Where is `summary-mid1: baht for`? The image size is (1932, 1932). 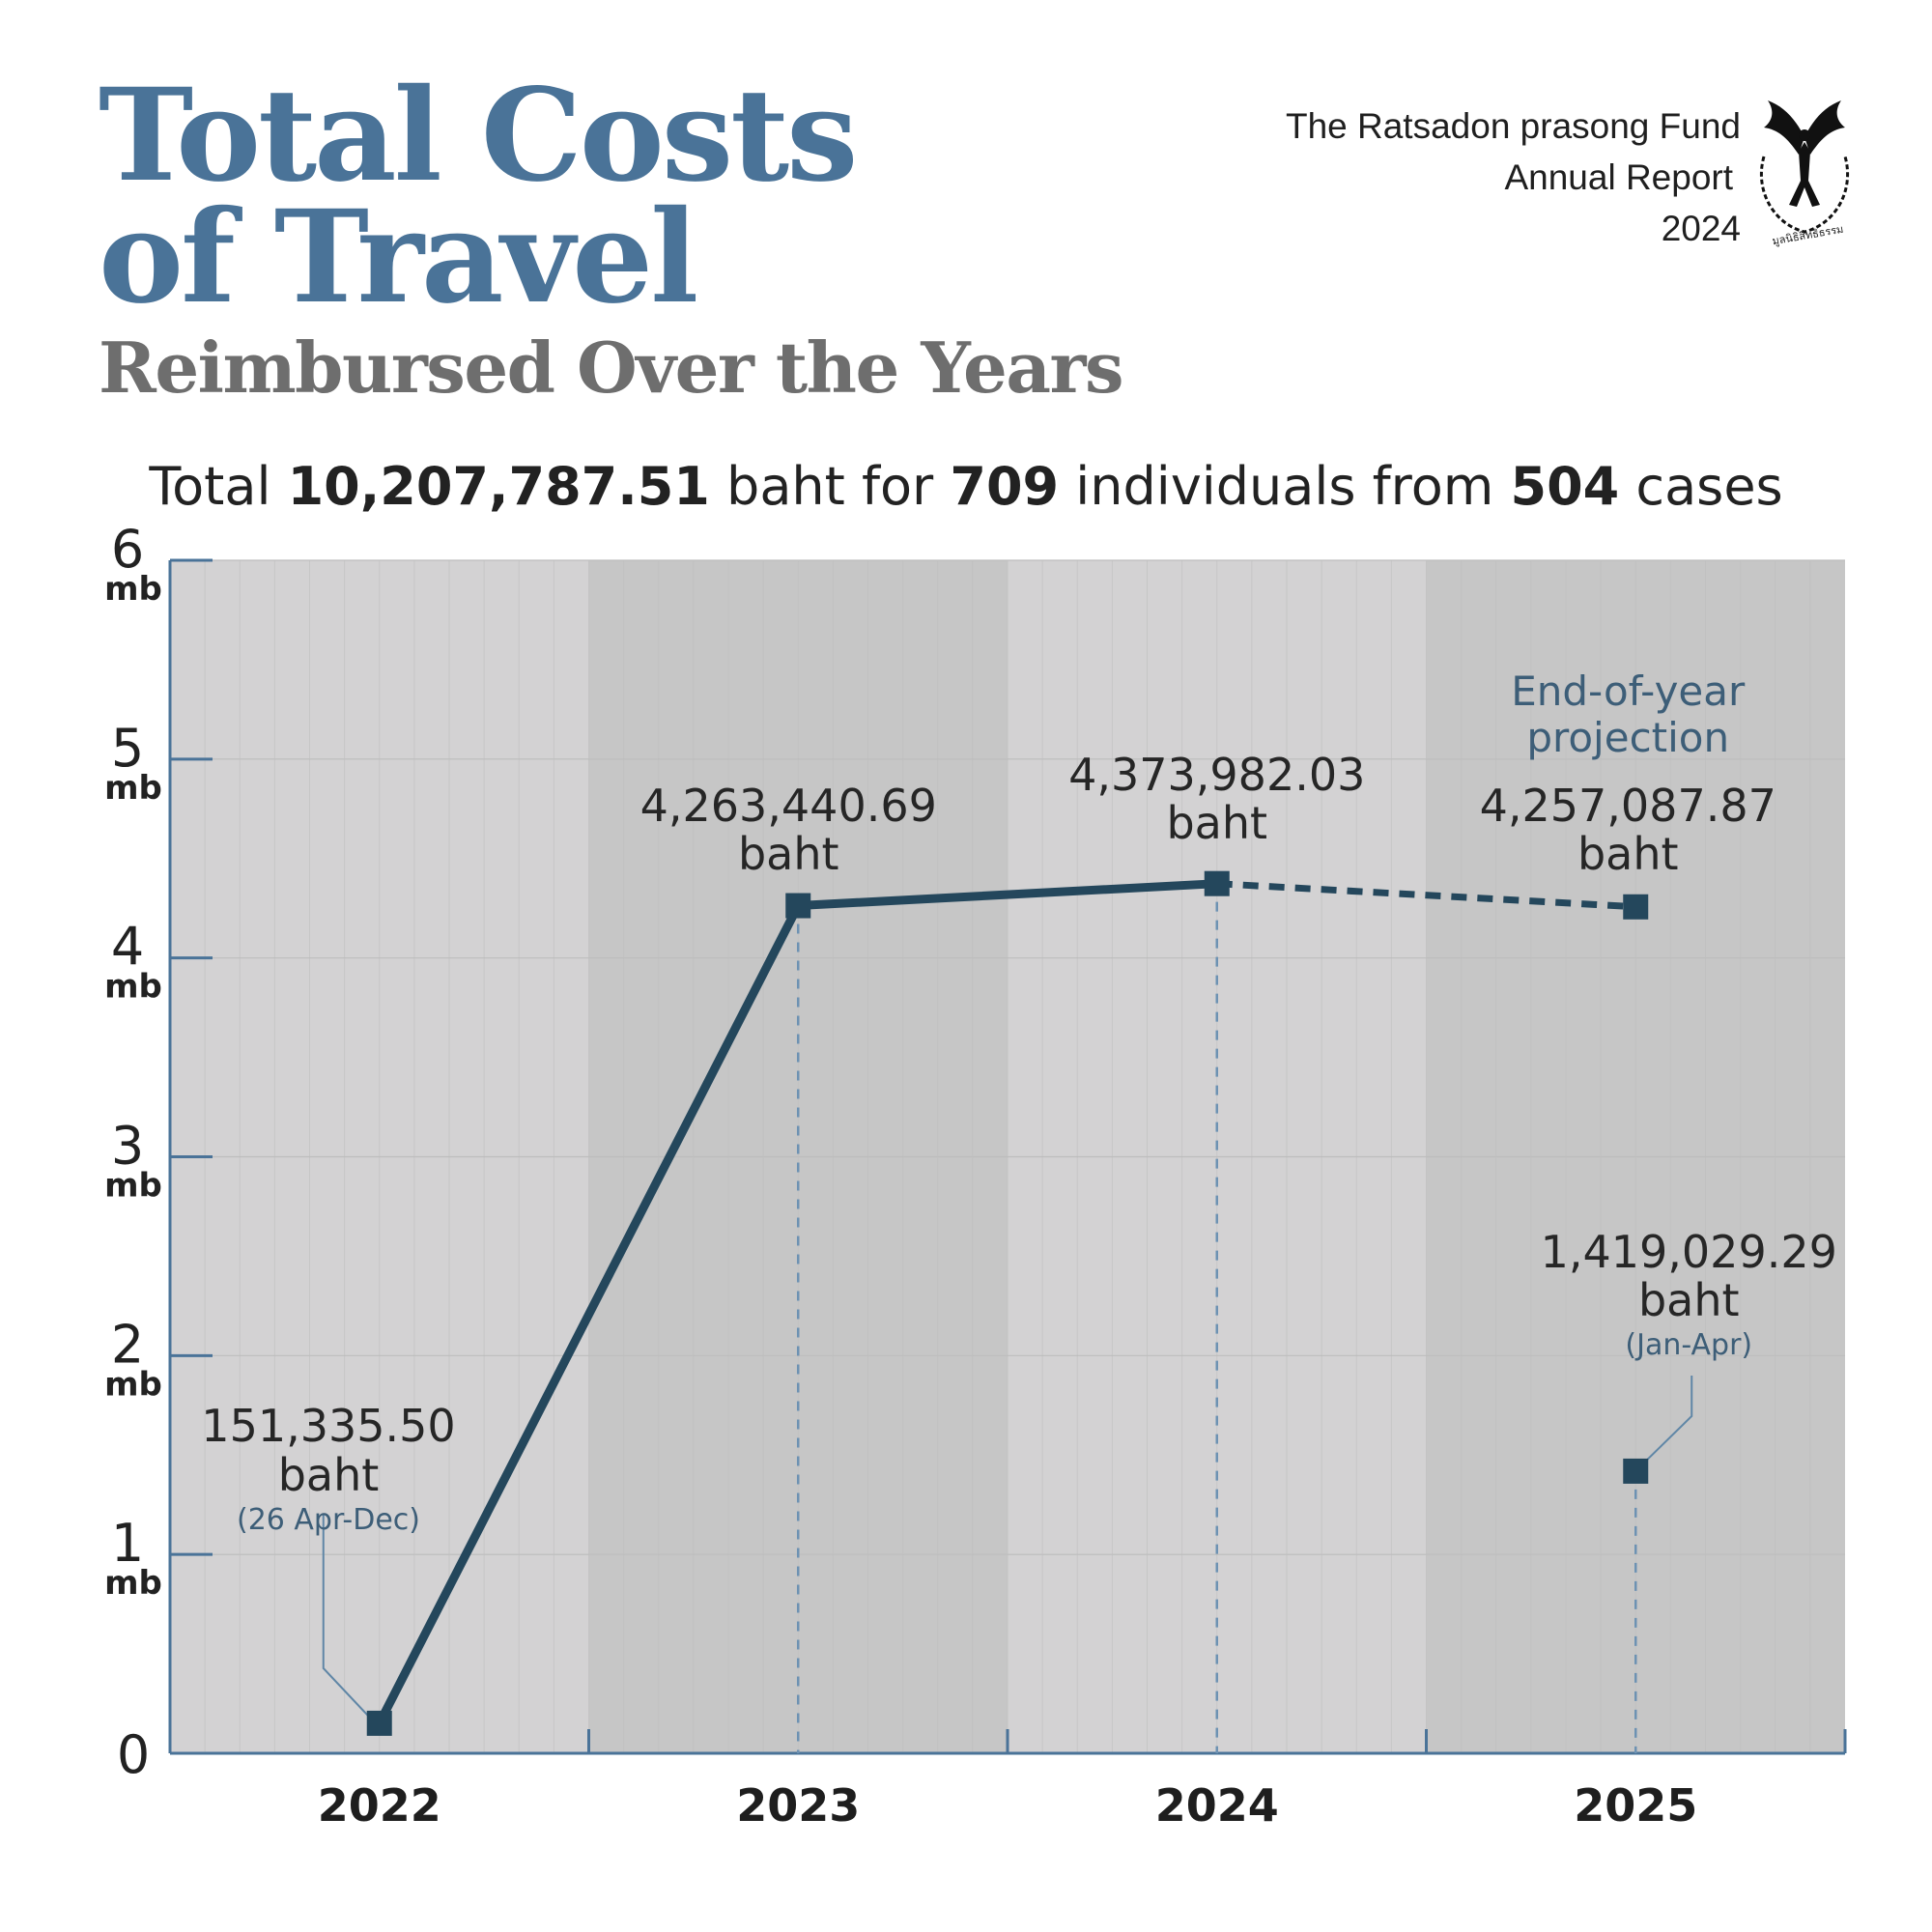 summary-mid1: baht for is located at coordinates (830, 486).